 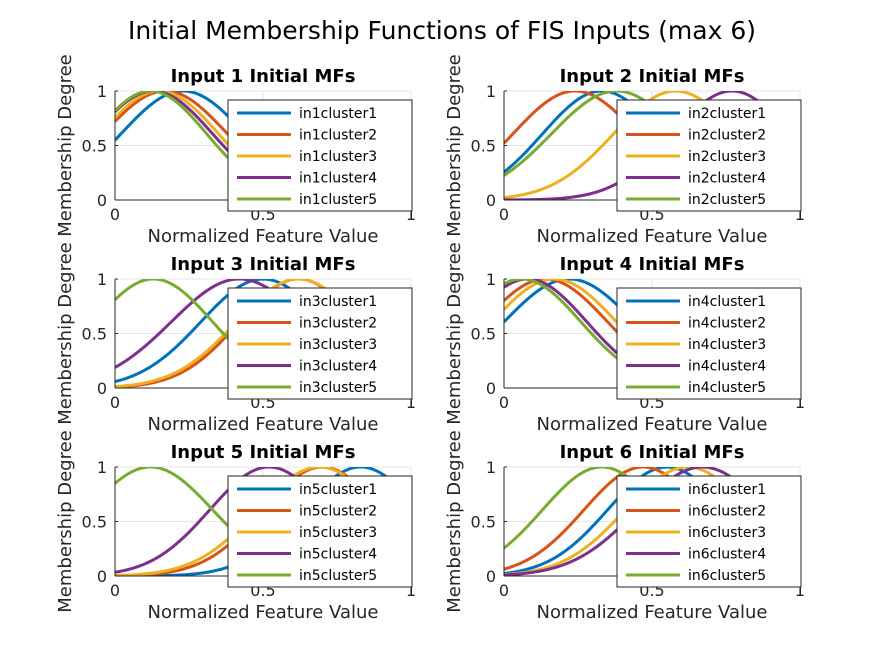 I want to click on legend-entry: in6cluster3, so click(x=727, y=533).